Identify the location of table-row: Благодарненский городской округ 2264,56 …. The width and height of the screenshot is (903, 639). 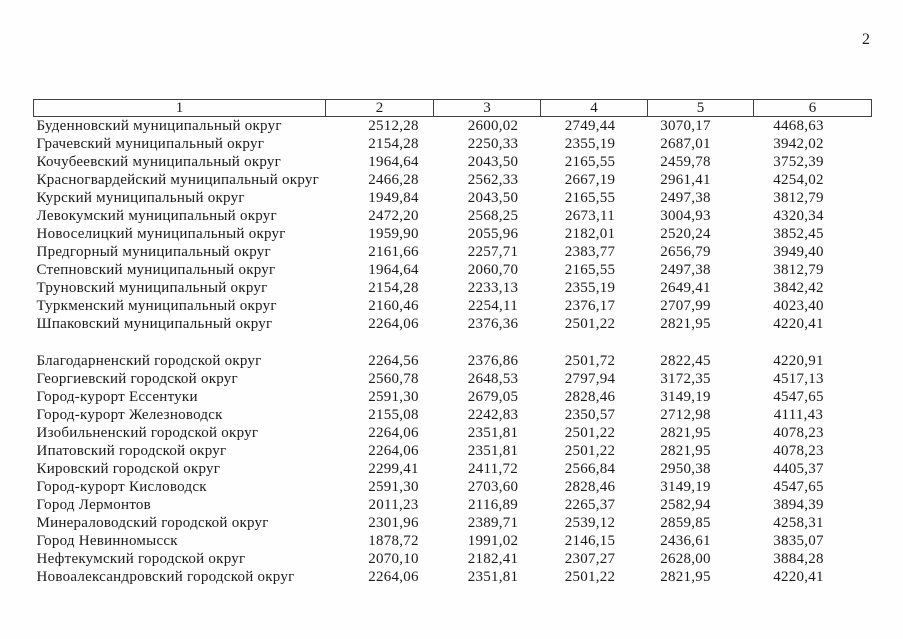
(453, 361).